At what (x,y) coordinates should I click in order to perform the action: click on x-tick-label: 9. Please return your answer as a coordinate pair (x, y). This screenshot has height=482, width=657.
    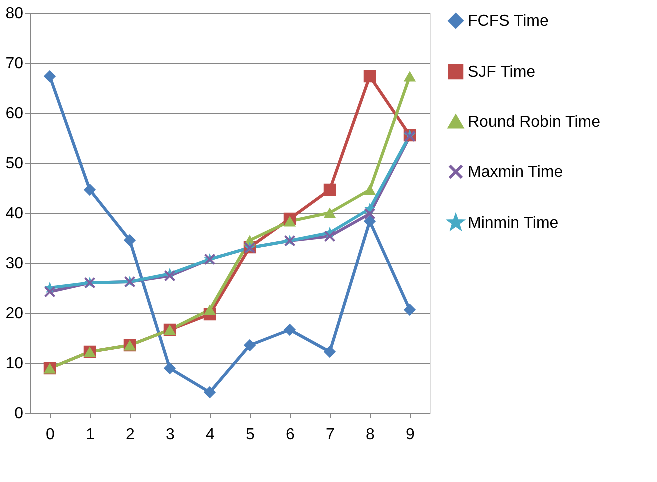
    Looking at the image, I should click on (411, 435).